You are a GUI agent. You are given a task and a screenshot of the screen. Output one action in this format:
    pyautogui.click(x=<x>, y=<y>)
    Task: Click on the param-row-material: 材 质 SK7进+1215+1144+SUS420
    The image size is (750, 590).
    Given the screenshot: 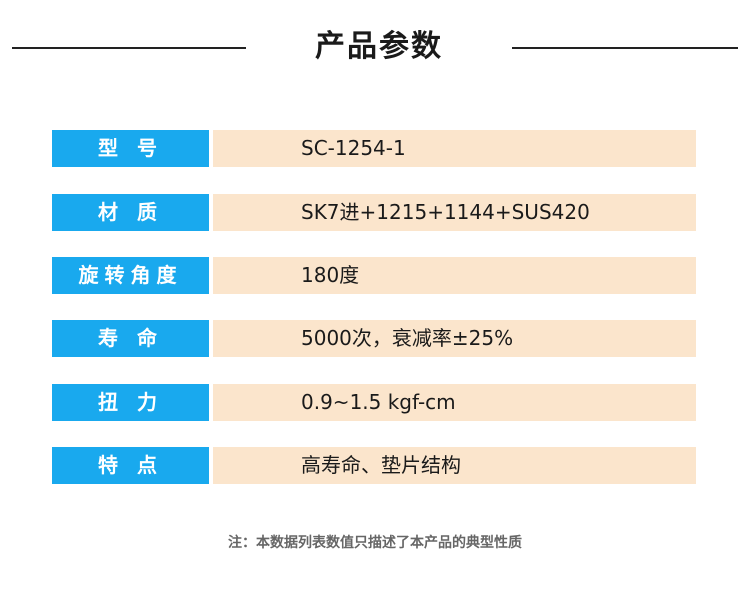 What is the action you would take?
    pyautogui.click(x=374, y=212)
    